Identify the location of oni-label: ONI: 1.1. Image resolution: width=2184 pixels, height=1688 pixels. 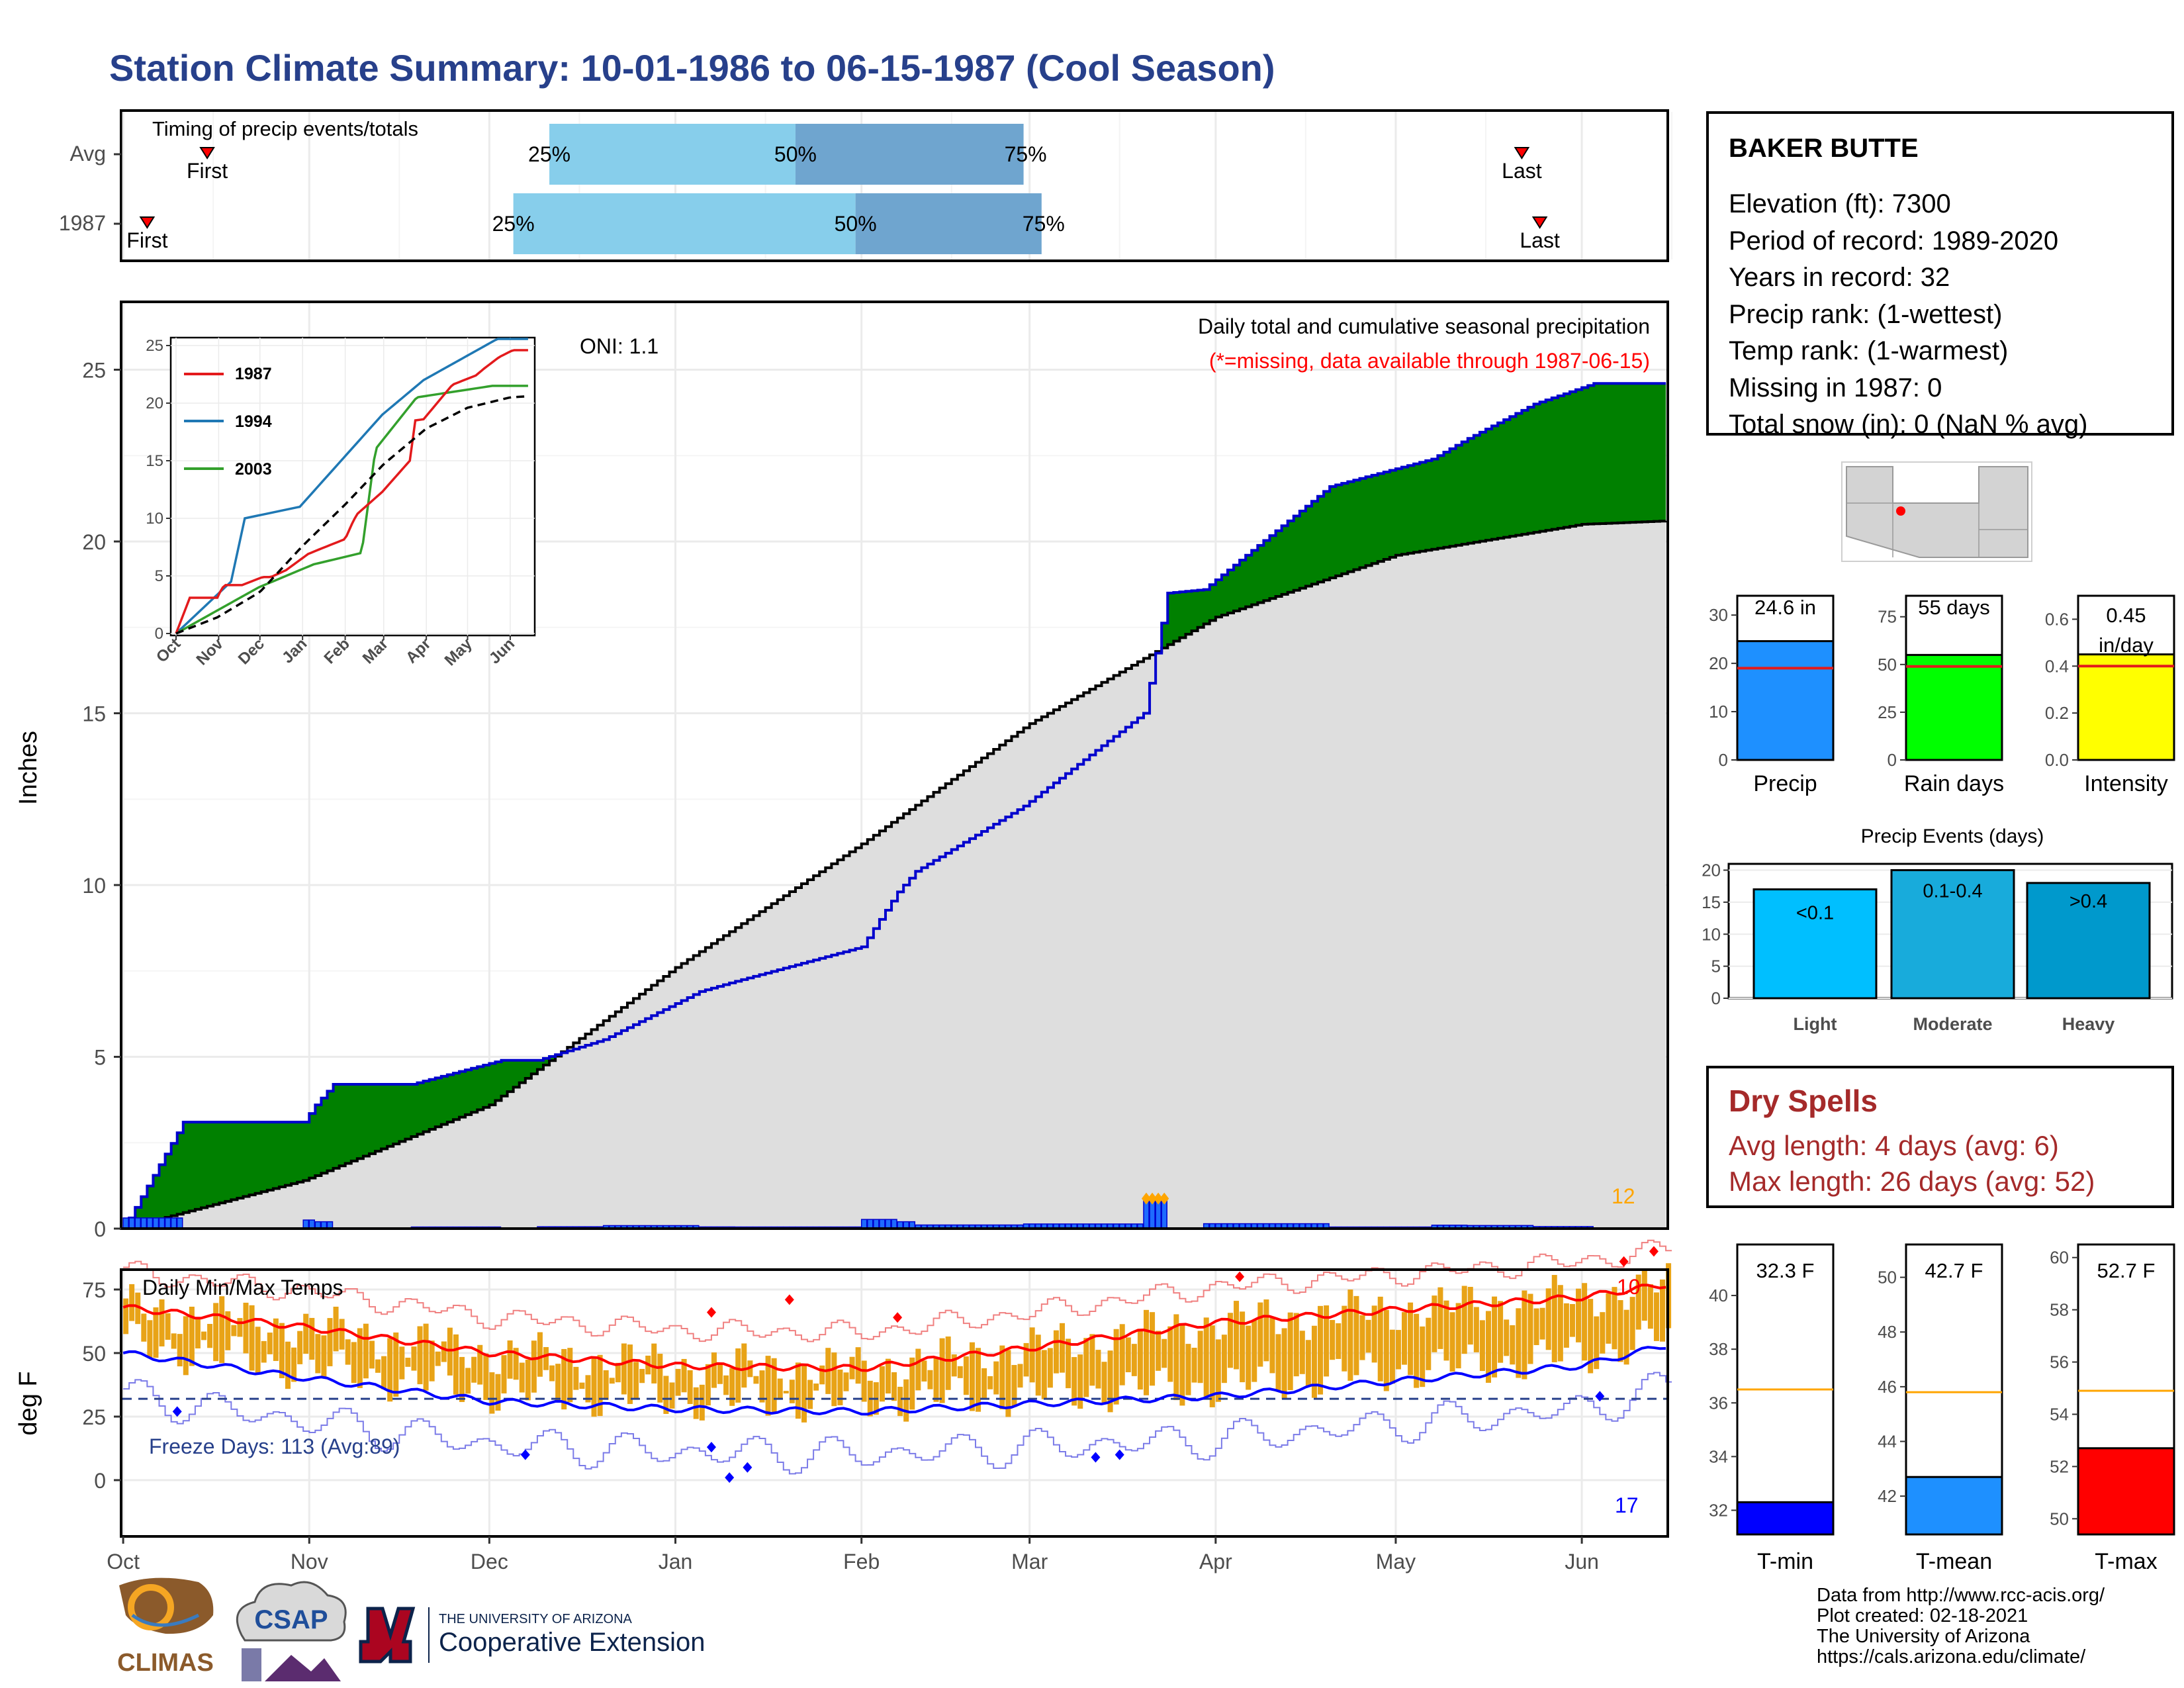
(619, 346).